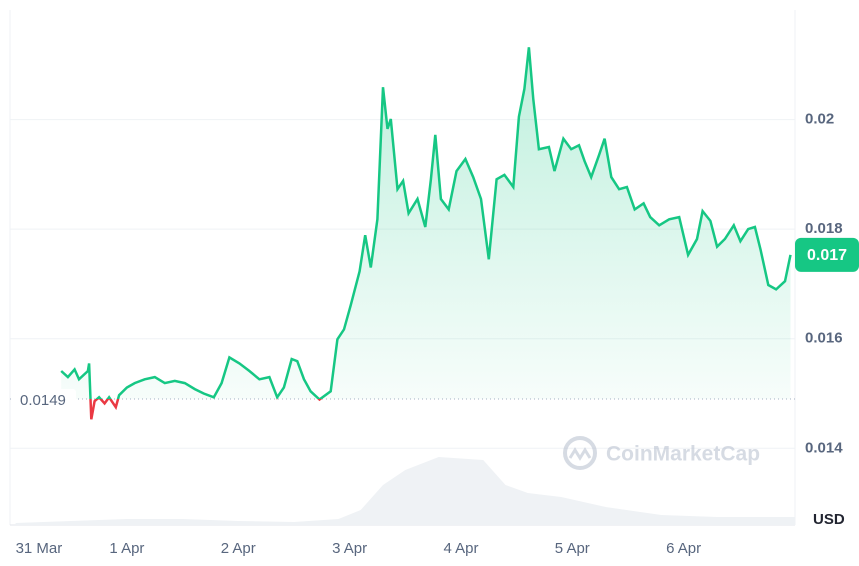  I want to click on baseline-label: 0.0149, so click(43, 400).